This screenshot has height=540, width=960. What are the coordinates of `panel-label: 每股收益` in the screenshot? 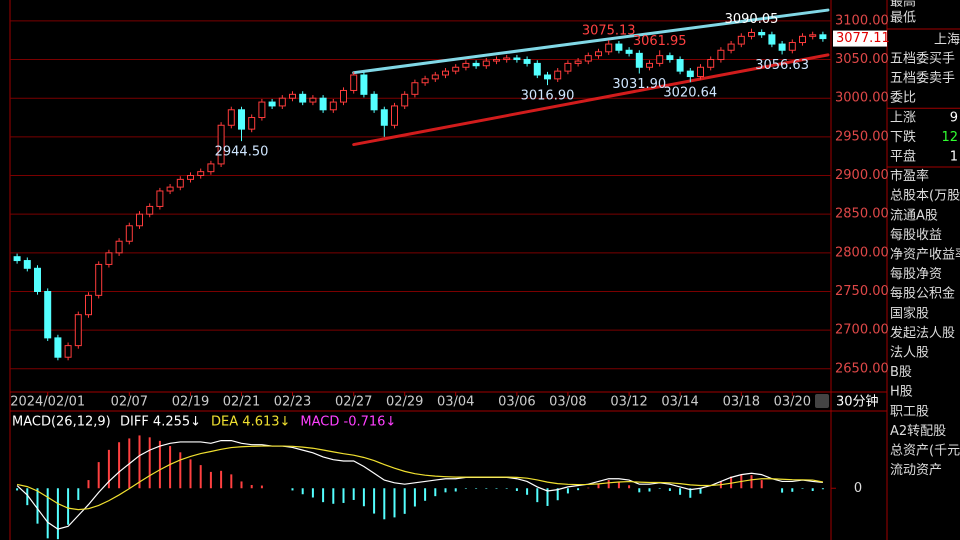 It's located at (916, 235).